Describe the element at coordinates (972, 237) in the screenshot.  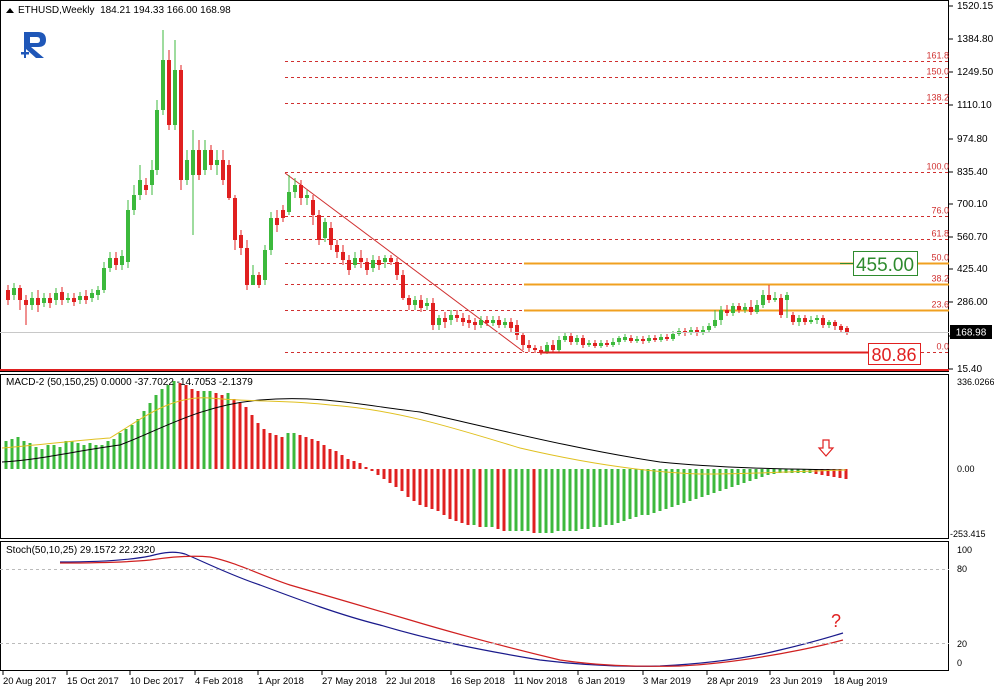
I see `price-axis-label: 560.70` at that location.